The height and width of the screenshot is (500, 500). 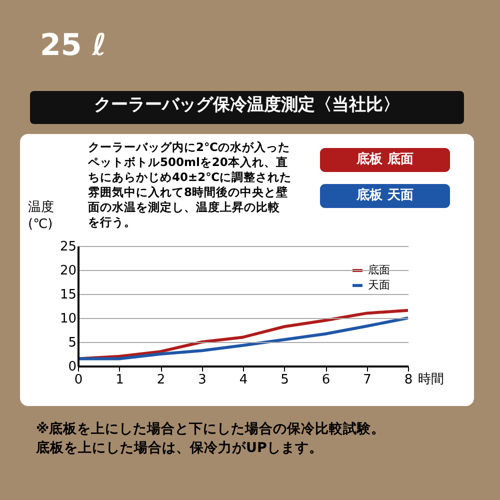 I want to click on x-tick-label: 1, so click(x=120, y=380).